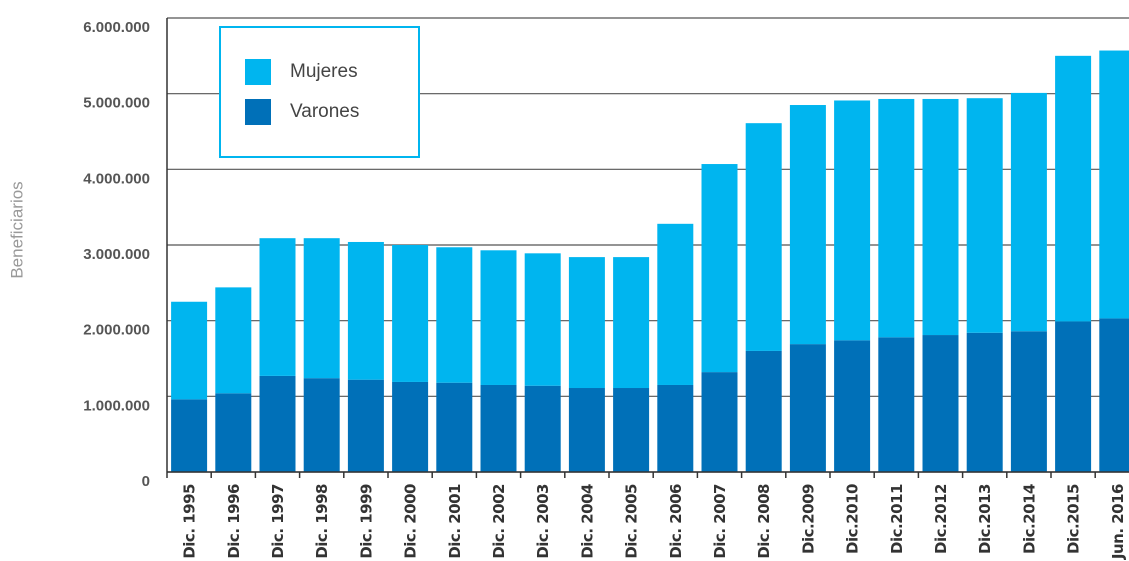  I want to click on y-tick-label: 5.000.000, so click(116, 103).